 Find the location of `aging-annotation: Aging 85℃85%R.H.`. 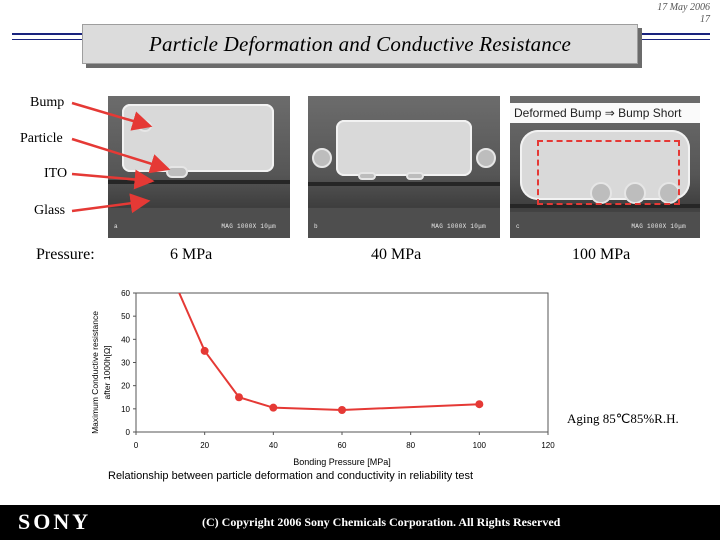

aging-annotation: Aging 85℃85%R.H. is located at coordinates (623, 418).